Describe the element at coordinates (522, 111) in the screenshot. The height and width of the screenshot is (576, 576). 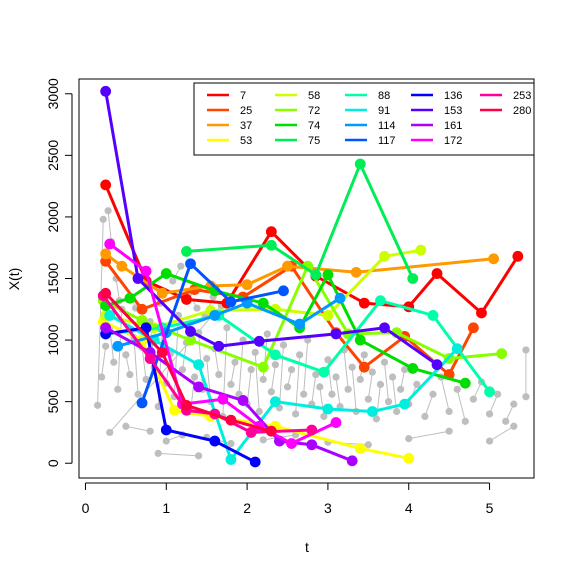
I see `legend-label-280: 280` at that location.